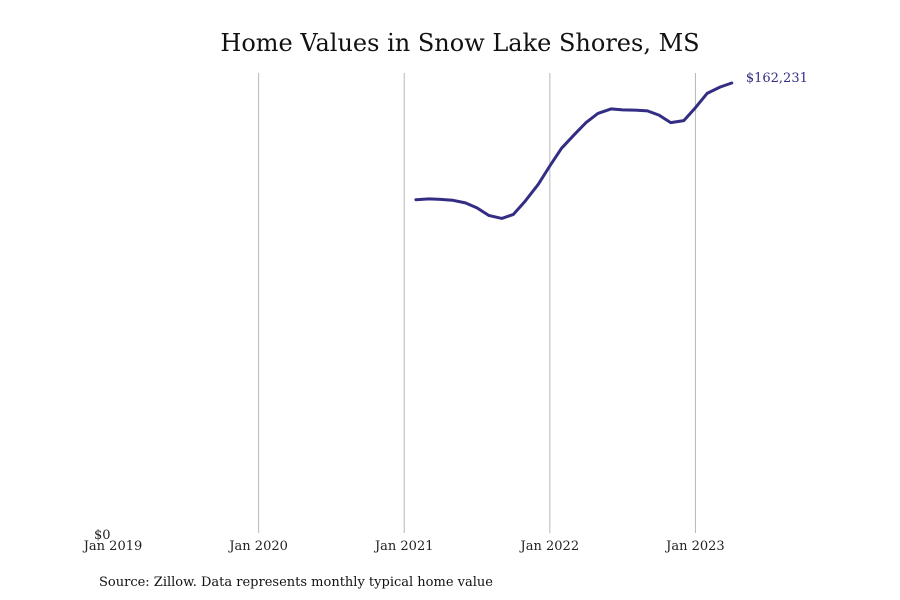  Describe the element at coordinates (102, 535) in the screenshot. I see `y-axis-zero-label: $0` at that location.